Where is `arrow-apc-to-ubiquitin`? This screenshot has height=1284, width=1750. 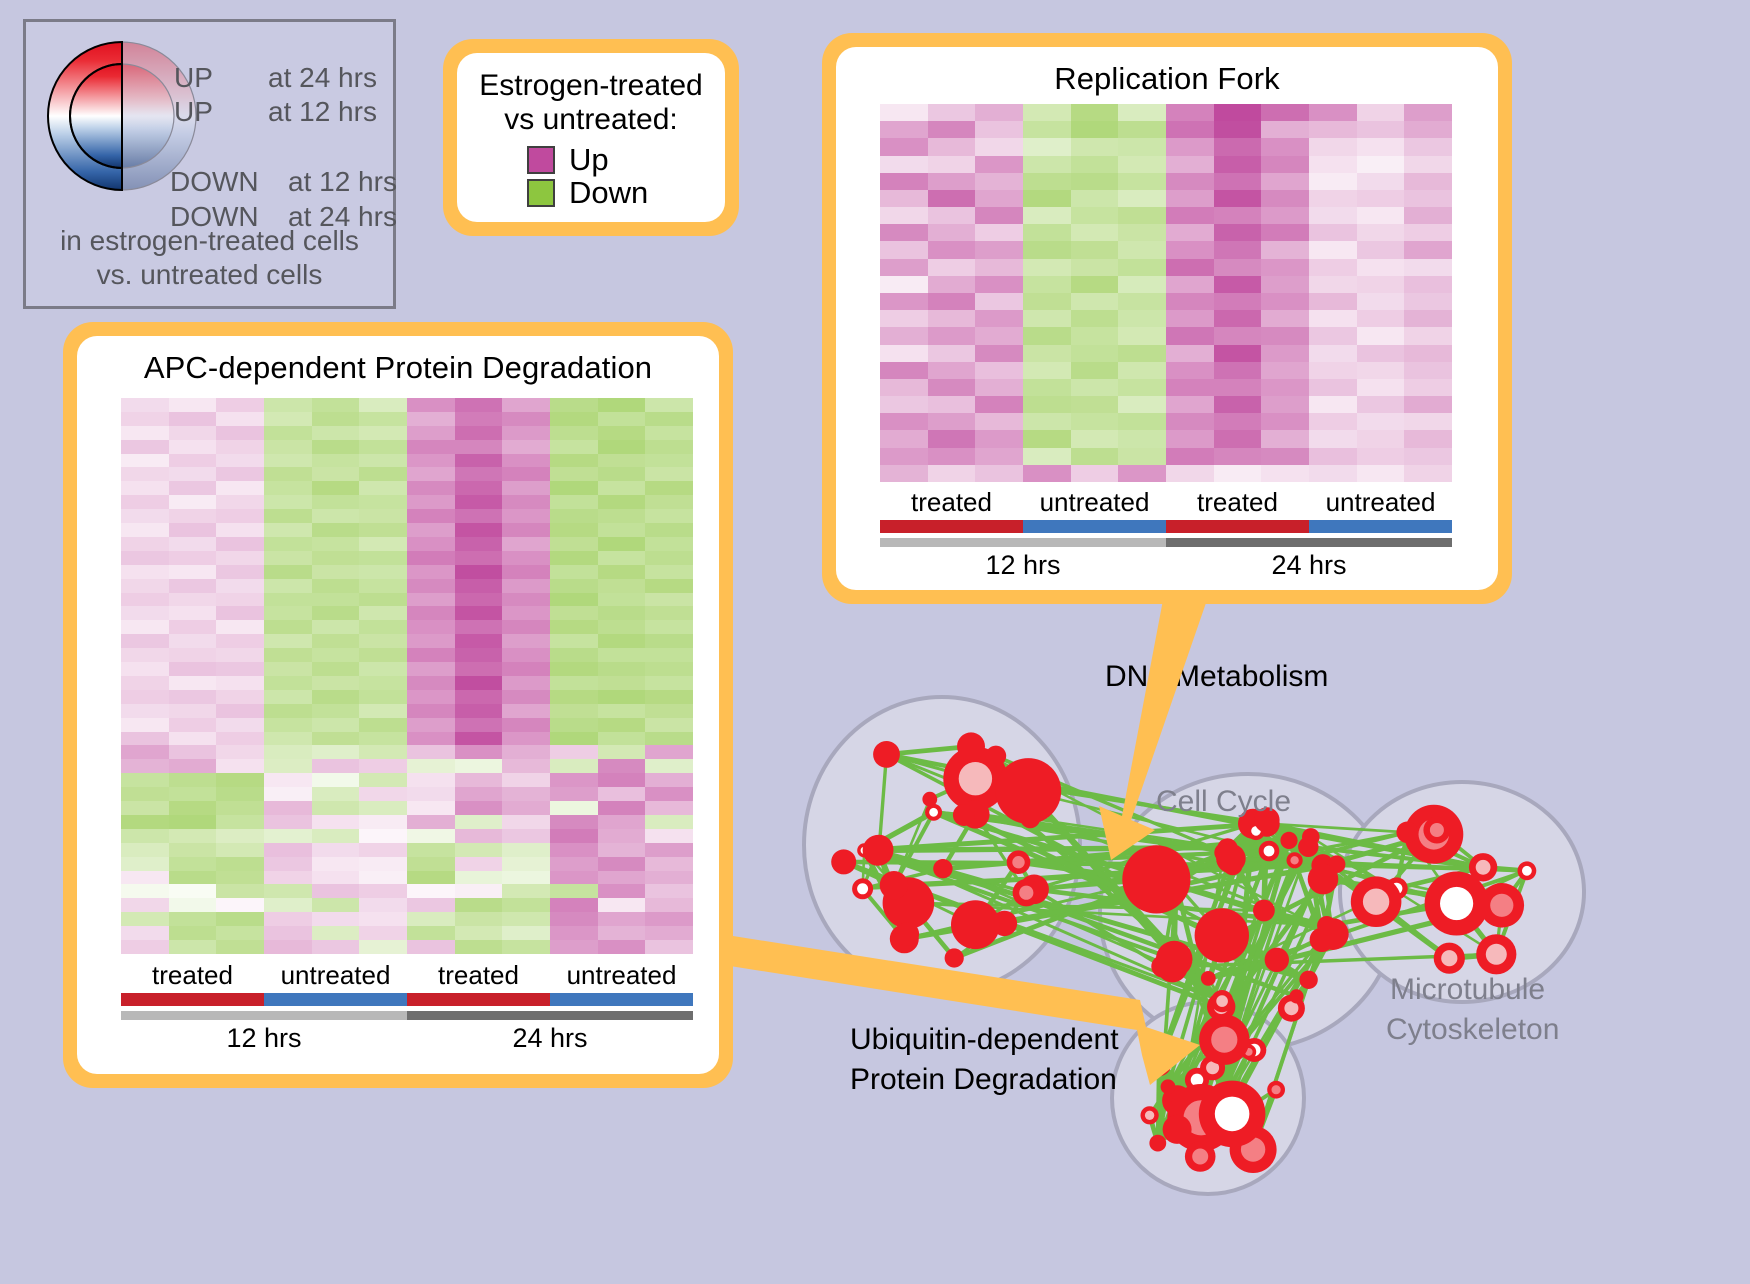
arrow-apc-to-ubiquitin is located at coordinates (965, 1010).